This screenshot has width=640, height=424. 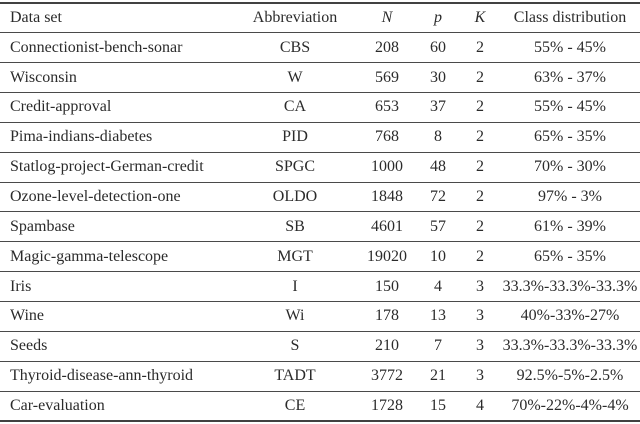 What do you see at coordinates (96, 47) in the screenshot?
I see `dataset-cell: Connectionist-bench-sonar` at bounding box center [96, 47].